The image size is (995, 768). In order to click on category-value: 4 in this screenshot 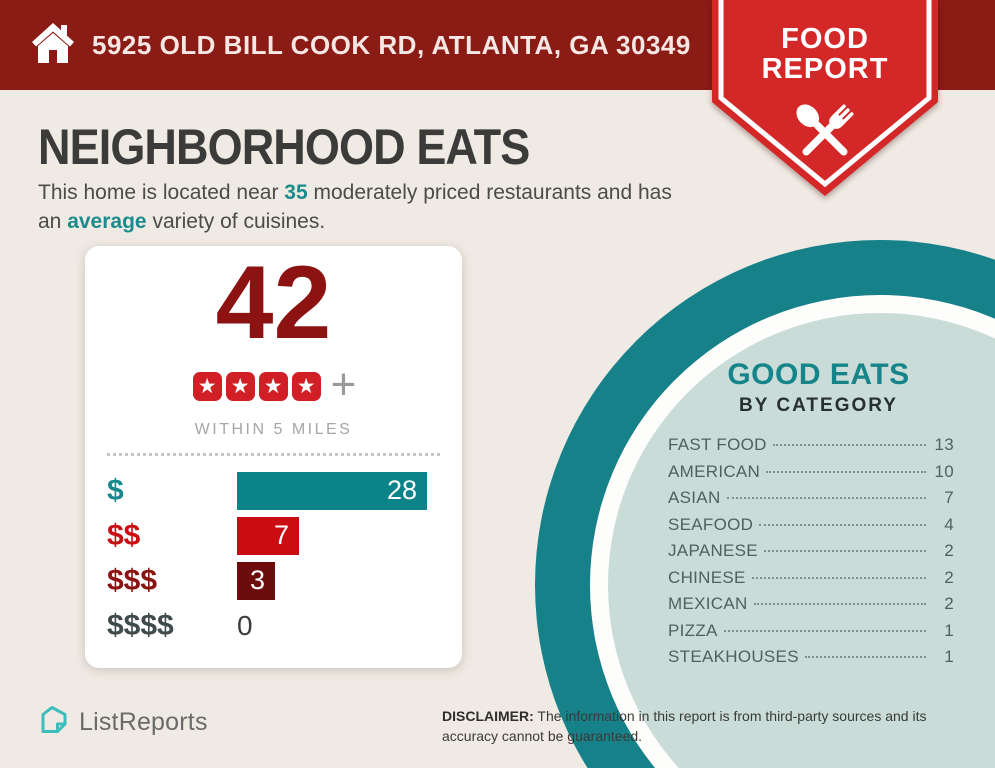, I will do `click(949, 524)`.